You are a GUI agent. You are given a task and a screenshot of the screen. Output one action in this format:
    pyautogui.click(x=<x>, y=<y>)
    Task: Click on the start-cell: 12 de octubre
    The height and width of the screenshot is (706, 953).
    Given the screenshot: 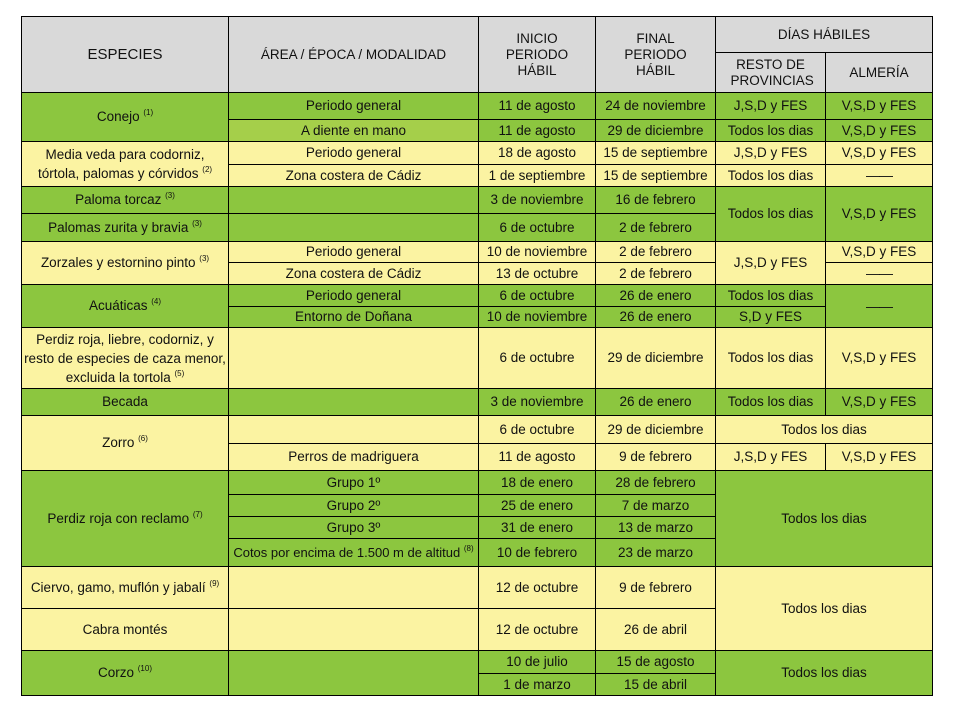 What is the action you would take?
    pyautogui.click(x=537, y=587)
    